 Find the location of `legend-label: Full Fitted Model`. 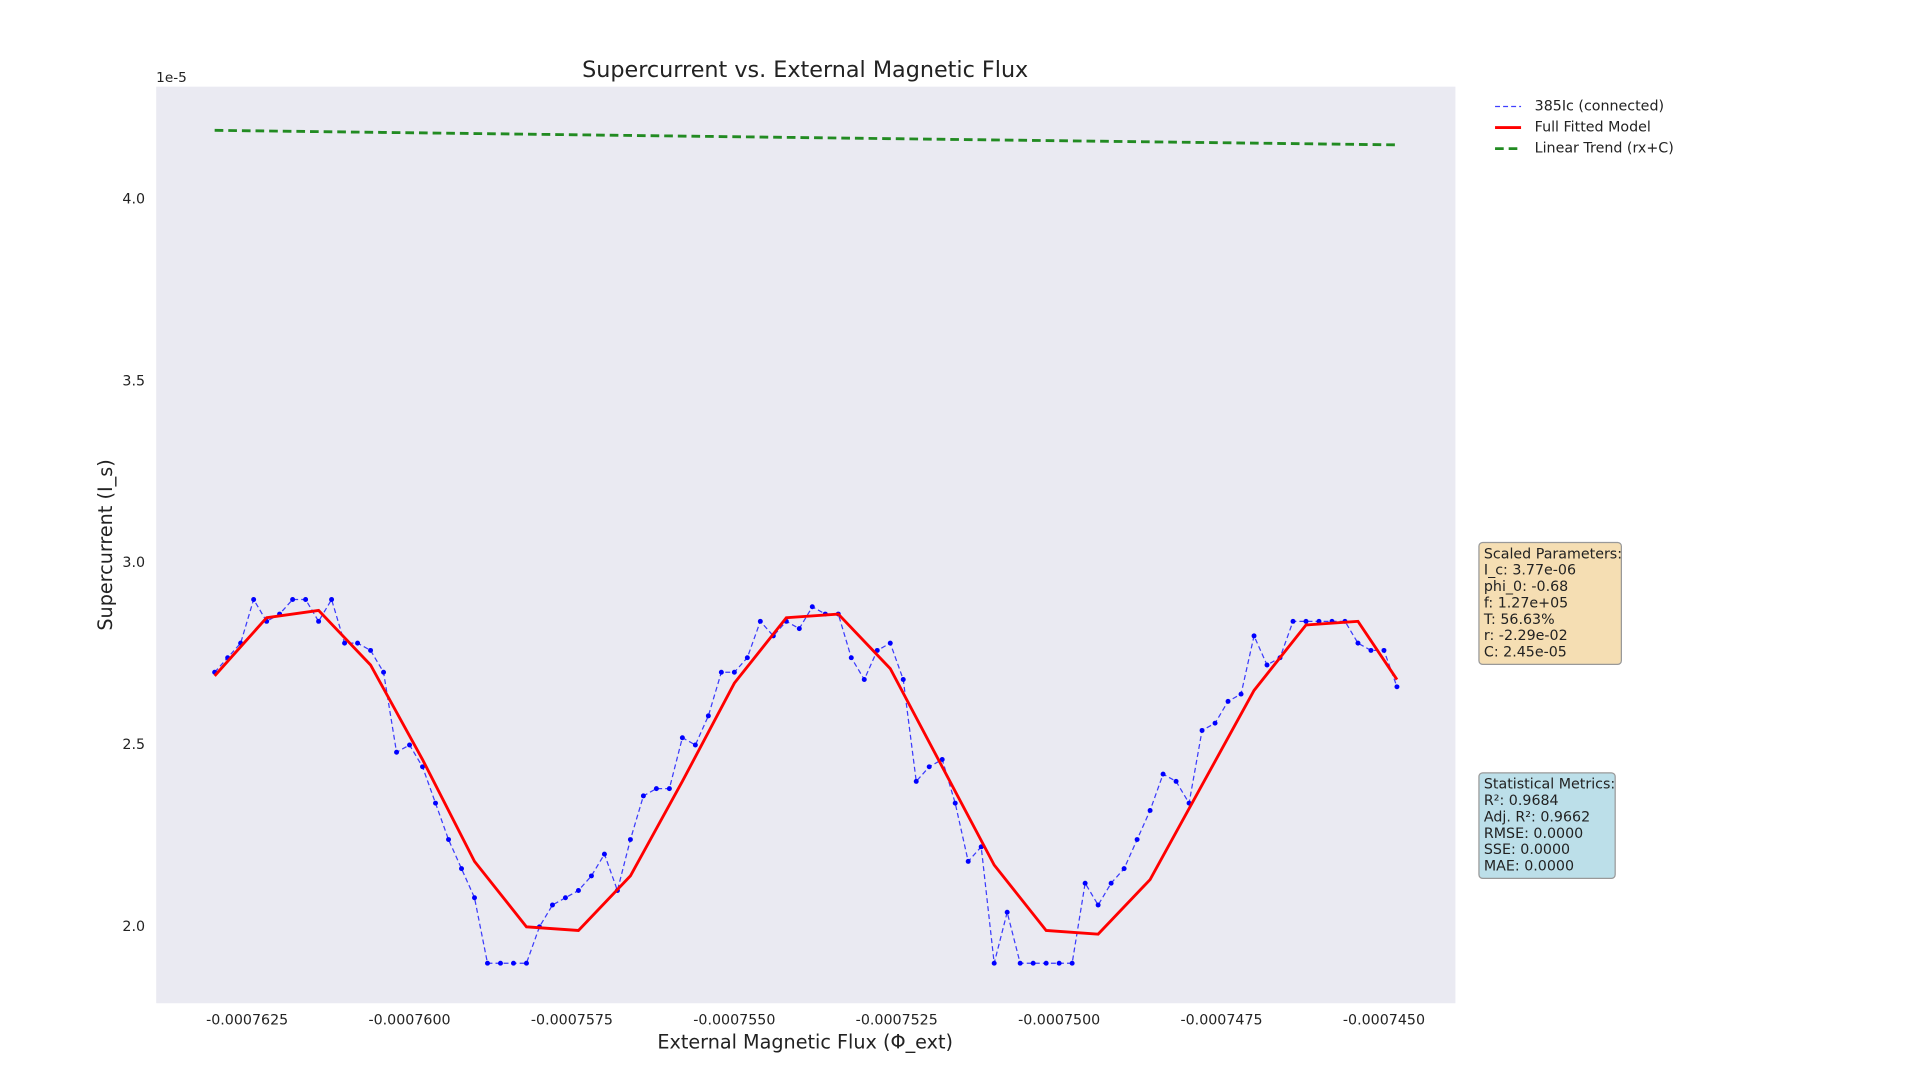

legend-label: Full Fitted Model is located at coordinates (1593, 128).